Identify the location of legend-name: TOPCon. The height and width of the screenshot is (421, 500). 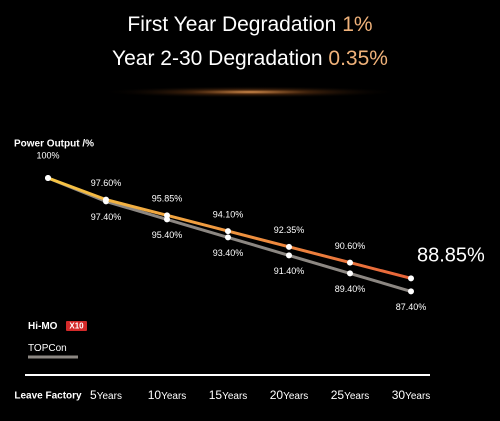
(47, 348).